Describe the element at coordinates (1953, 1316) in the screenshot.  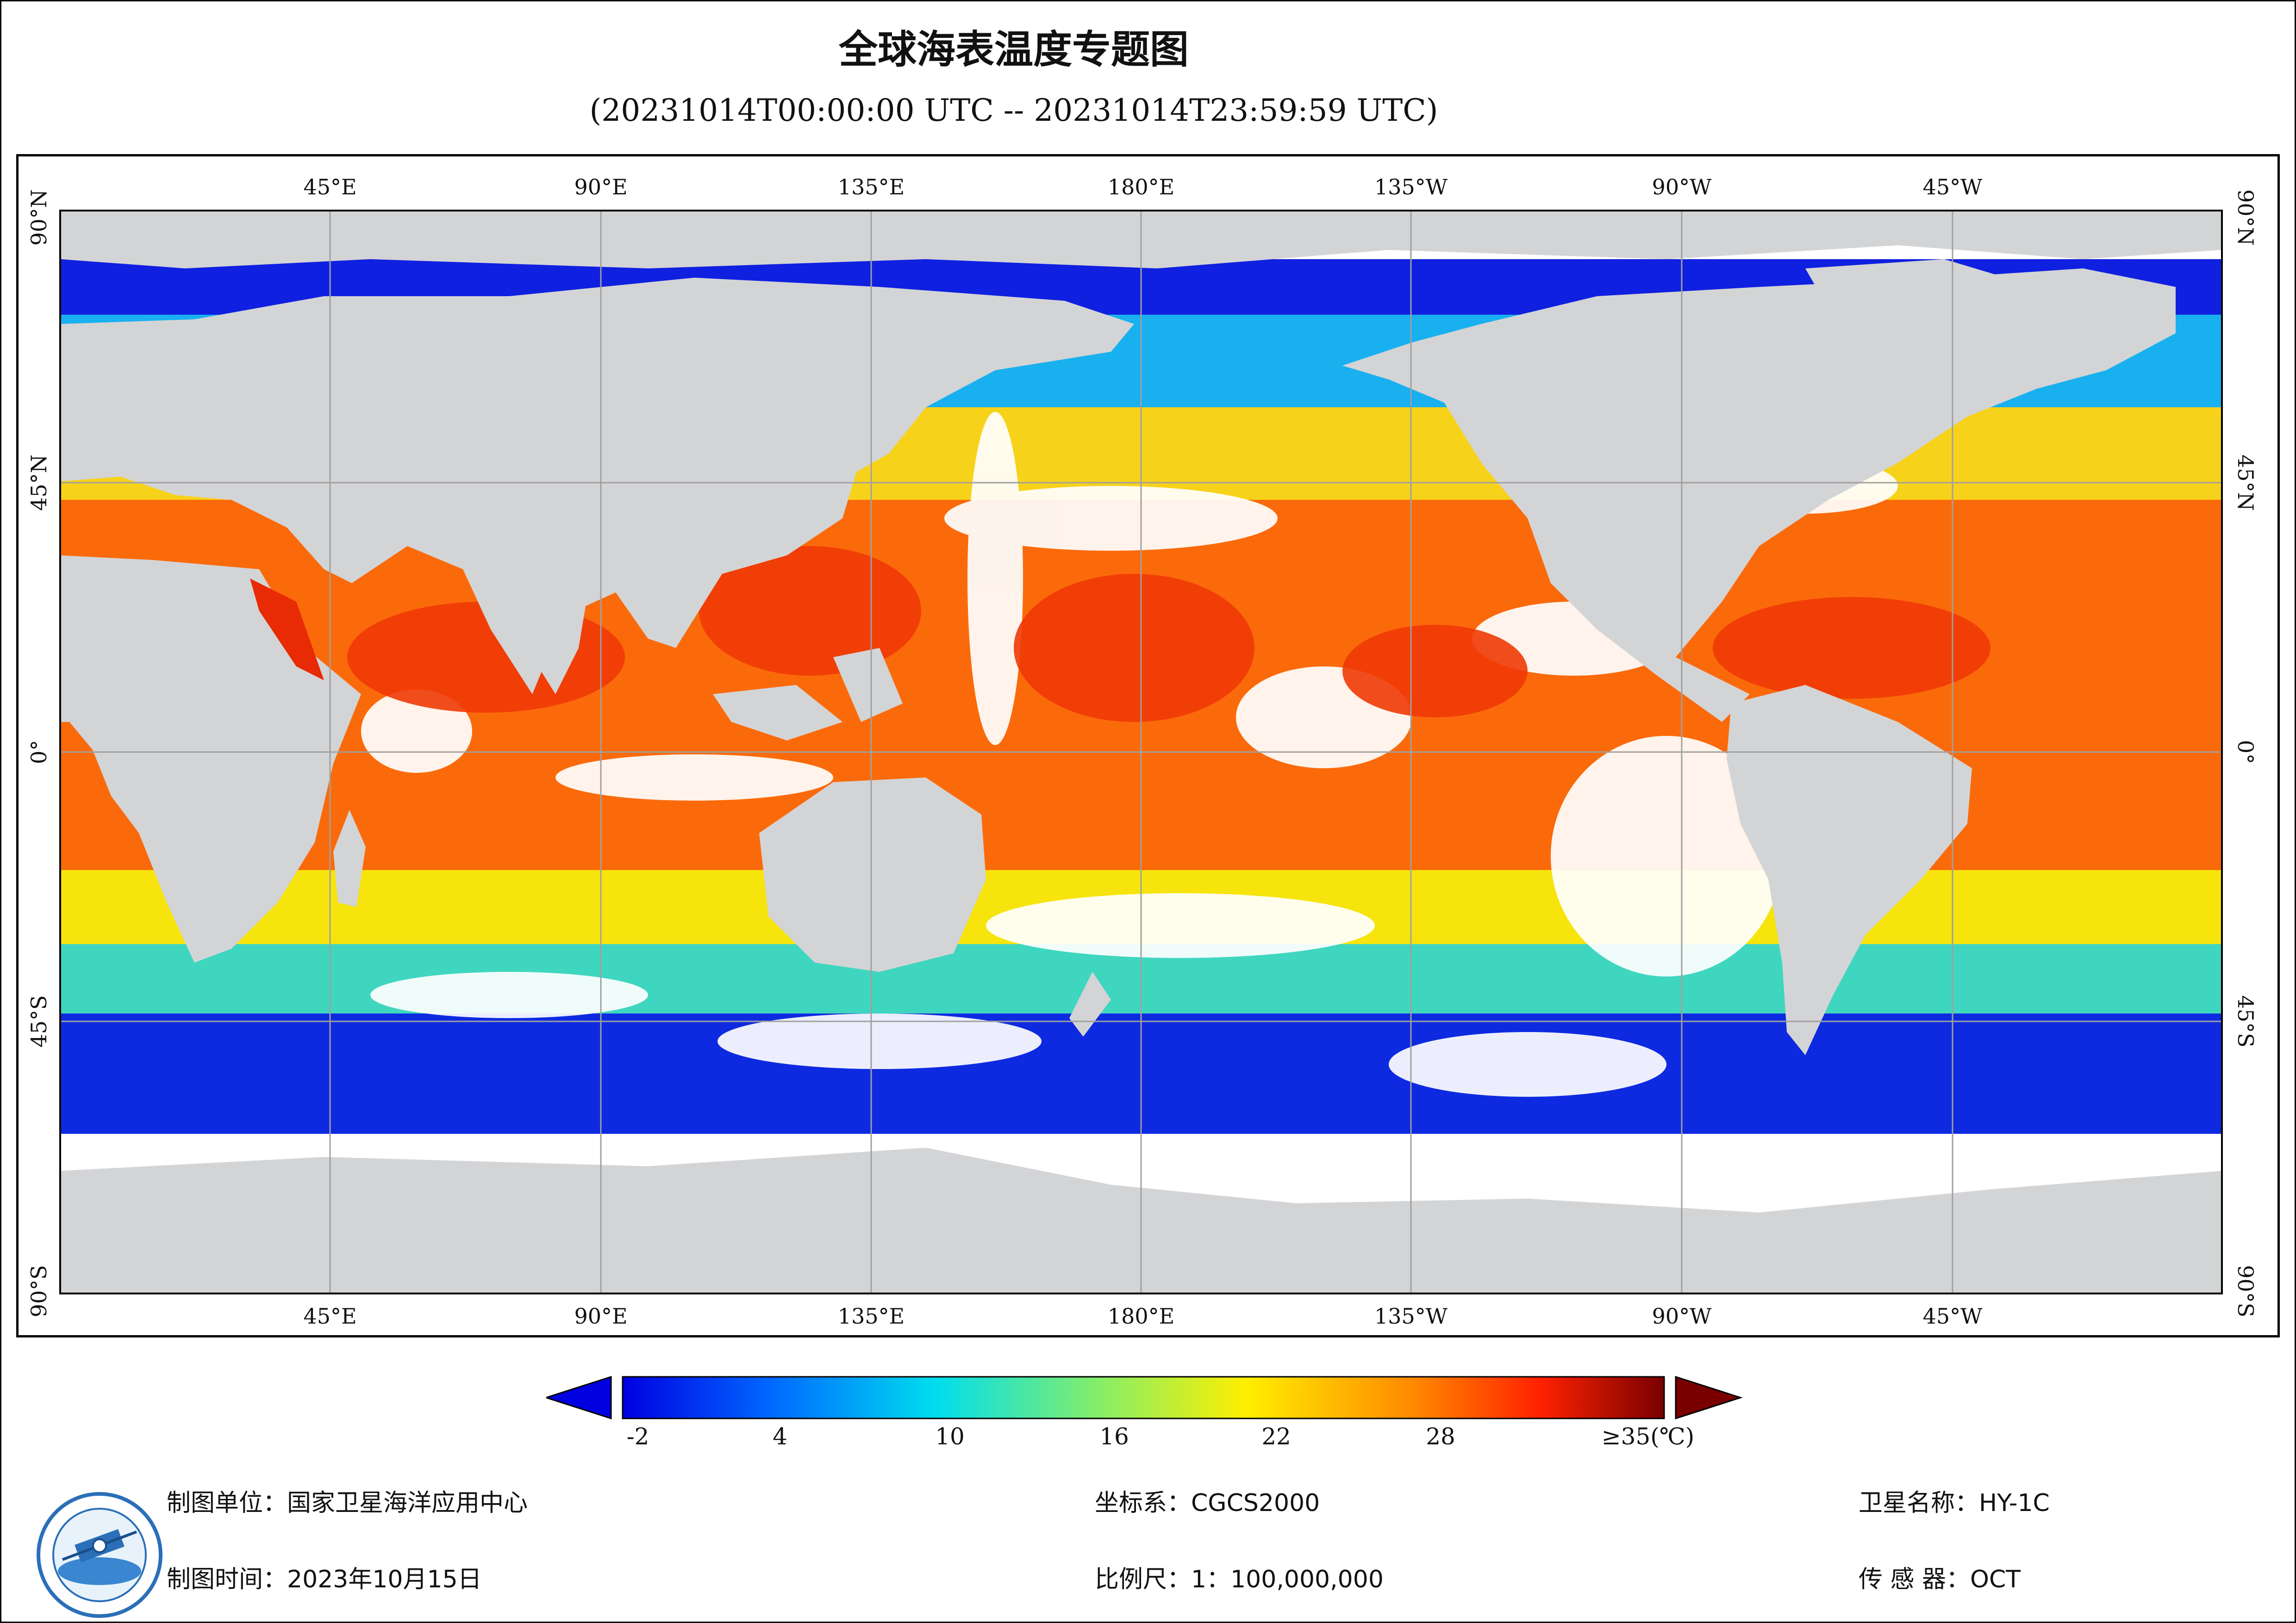
I see `bottom-lon-label: 45°W` at that location.